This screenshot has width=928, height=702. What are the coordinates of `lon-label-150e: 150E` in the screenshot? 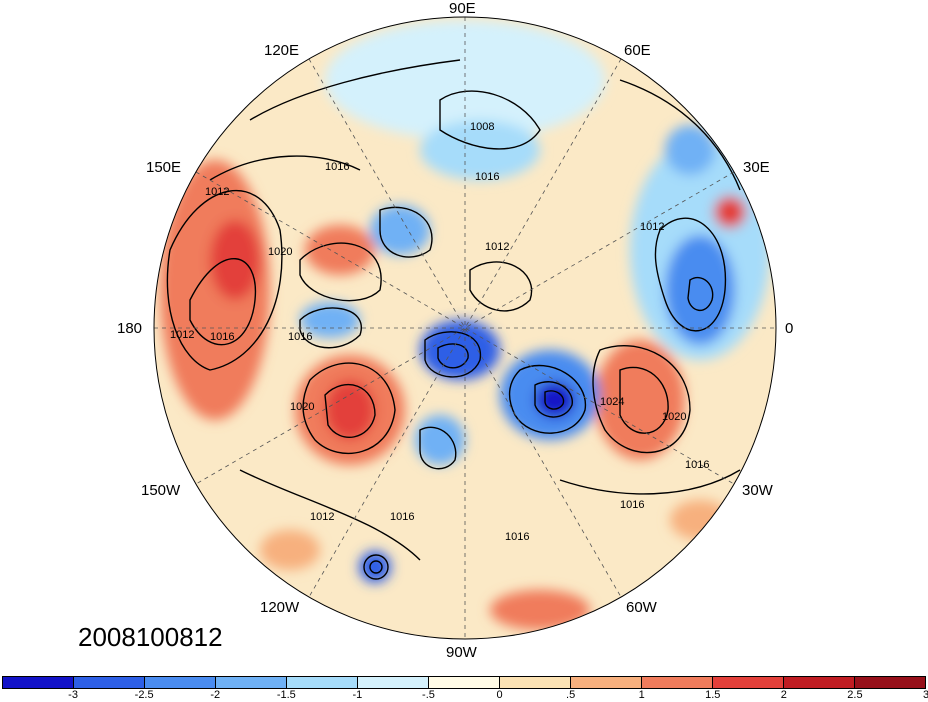 It's located at (164, 167).